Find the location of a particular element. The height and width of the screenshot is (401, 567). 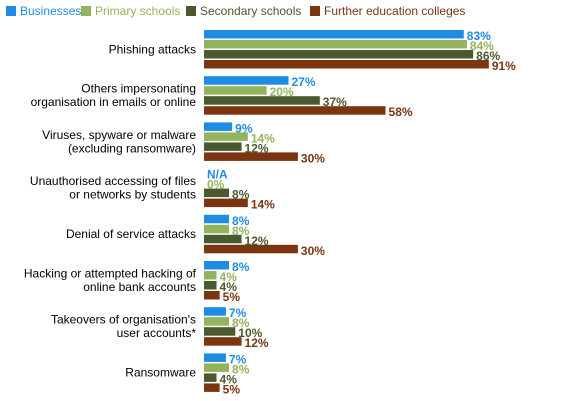

category-label-line: online bank accounts is located at coordinates (139, 287).